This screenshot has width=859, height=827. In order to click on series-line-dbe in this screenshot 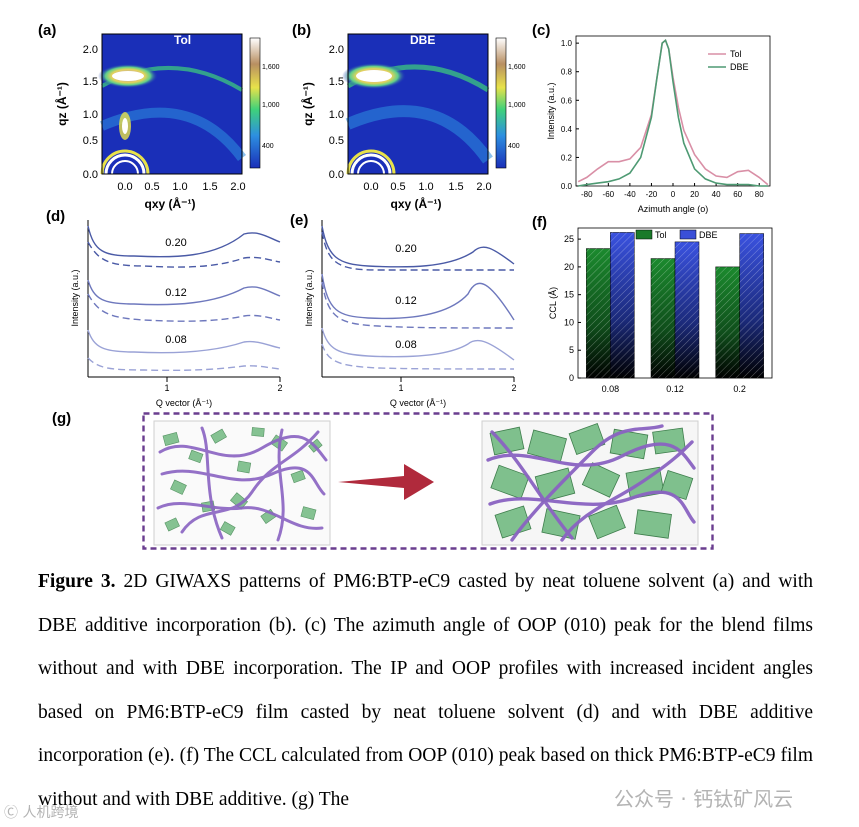, I will do `click(673, 112)`.